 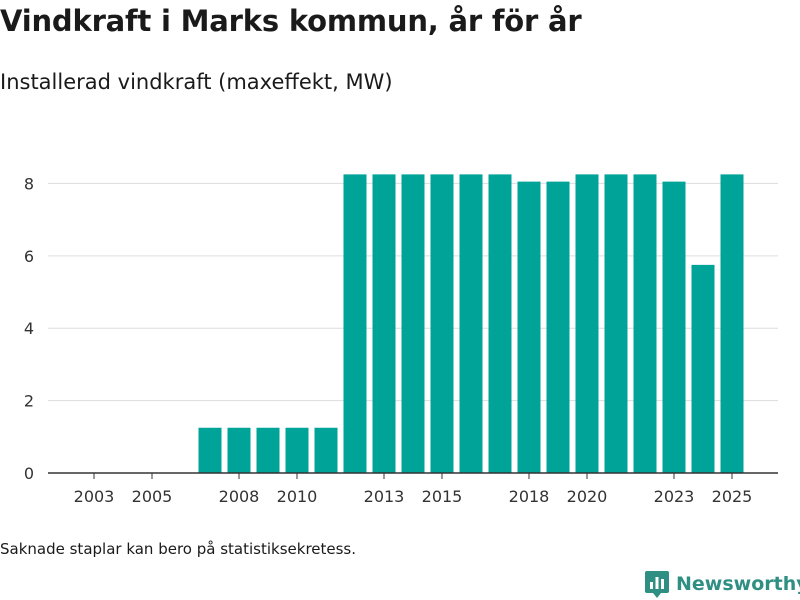 I want to click on x-tick-label: 2013, so click(x=384, y=496).